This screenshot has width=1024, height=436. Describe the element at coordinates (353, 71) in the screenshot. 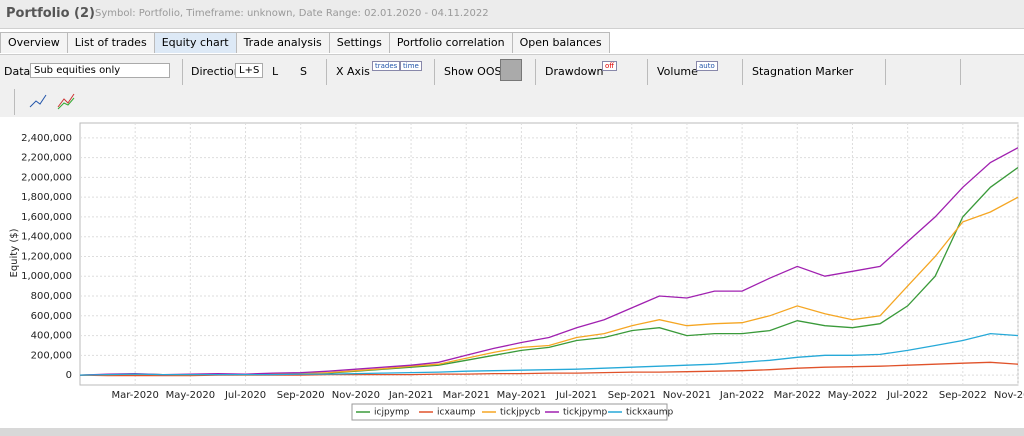

I see `label: X Axis` at that location.